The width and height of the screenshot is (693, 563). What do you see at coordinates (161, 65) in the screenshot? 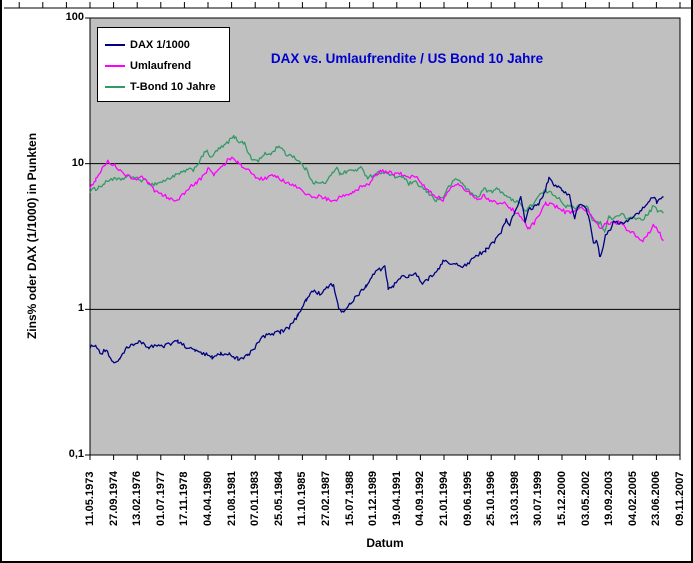
I see `legend-label-umlaufrendite: Umlaufrend` at bounding box center [161, 65].